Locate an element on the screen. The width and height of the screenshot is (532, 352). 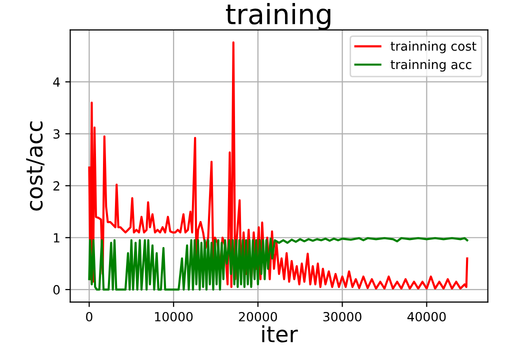
line-series is located at coordinates (278, 264).